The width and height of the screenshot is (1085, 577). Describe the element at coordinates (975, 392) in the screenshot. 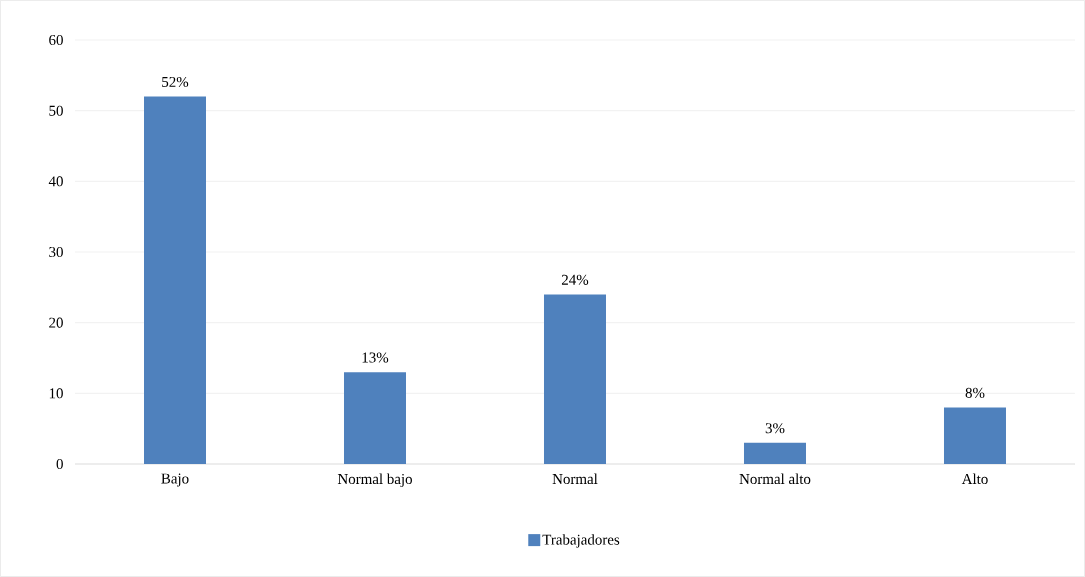

I see `data-label: 8%` at that location.